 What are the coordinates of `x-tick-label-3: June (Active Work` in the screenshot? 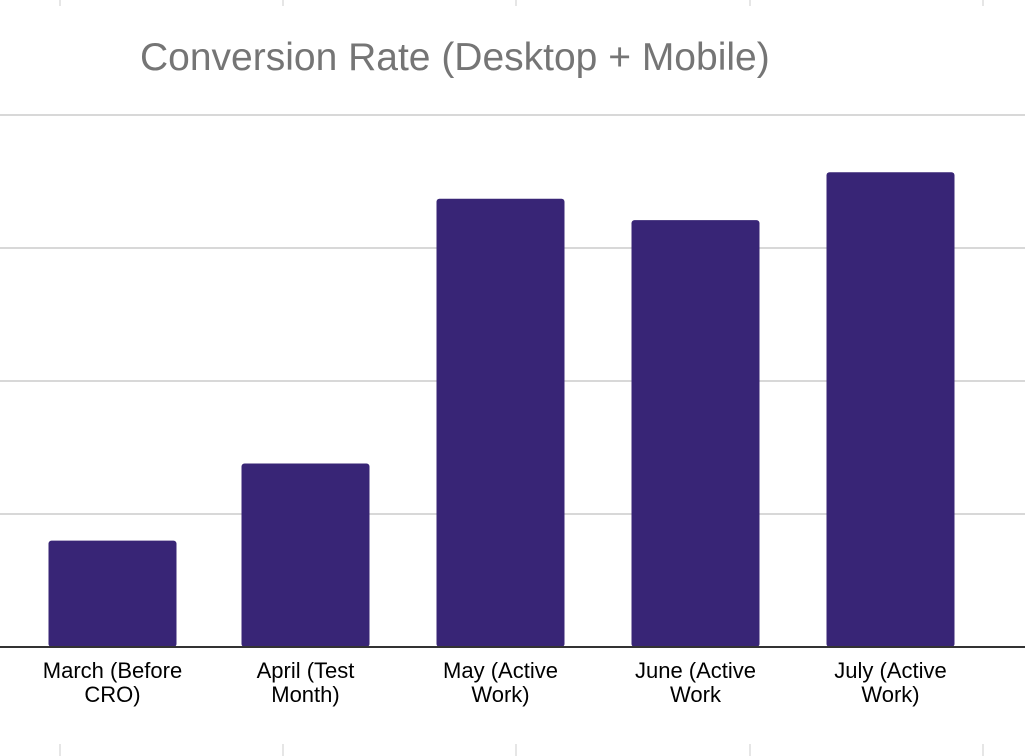 It's located at (695, 682).